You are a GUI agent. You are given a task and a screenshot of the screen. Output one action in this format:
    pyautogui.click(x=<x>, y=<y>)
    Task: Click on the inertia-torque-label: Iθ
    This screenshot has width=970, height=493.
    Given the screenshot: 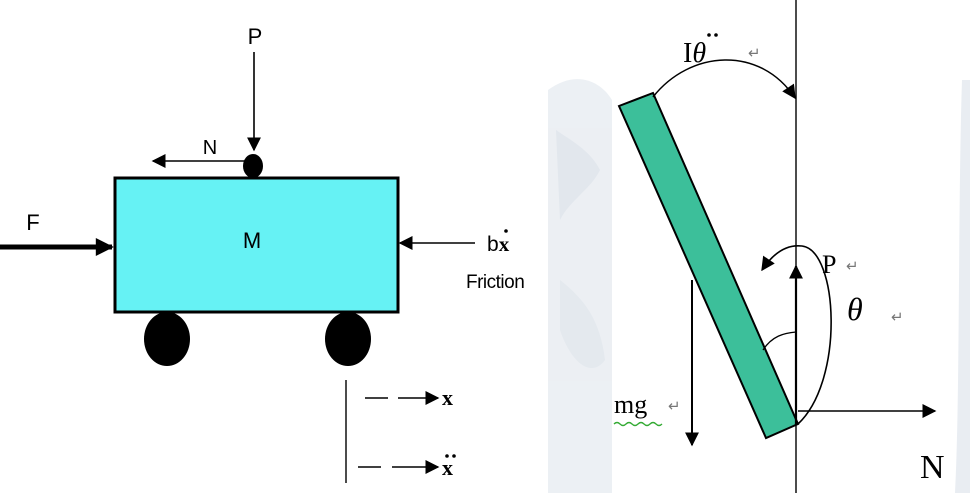 What is the action you would take?
    pyautogui.click(x=694, y=53)
    